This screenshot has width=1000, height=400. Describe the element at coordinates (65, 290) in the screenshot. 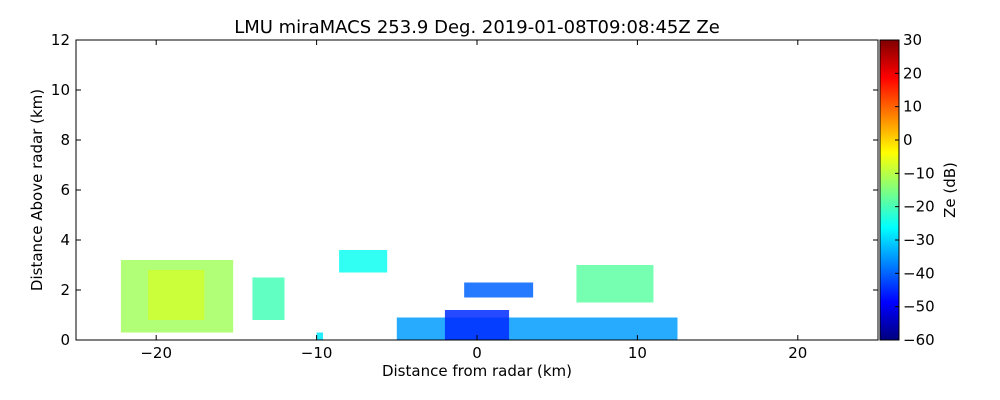

I see `y-tick-label: 2` at that location.